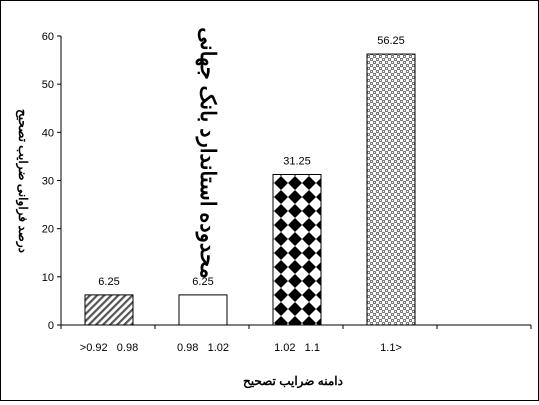  I want to click on x-ticks: >0.92 0.98 0.98 1.02 1.02 1.1 1.1>, so click(296, 339).